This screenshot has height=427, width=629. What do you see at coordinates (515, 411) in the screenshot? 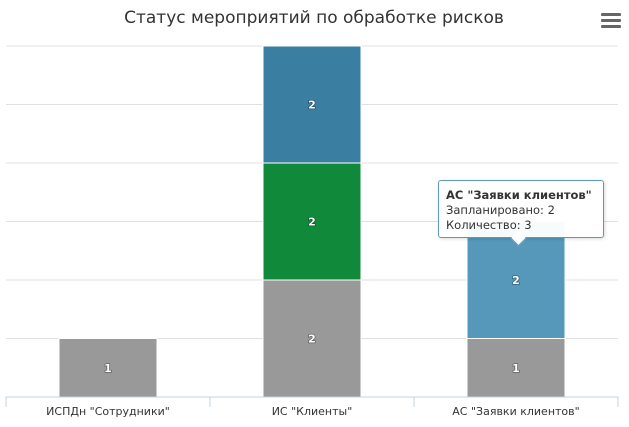
I see `x-tick-label: АС "Заявки клиентов"` at bounding box center [515, 411].